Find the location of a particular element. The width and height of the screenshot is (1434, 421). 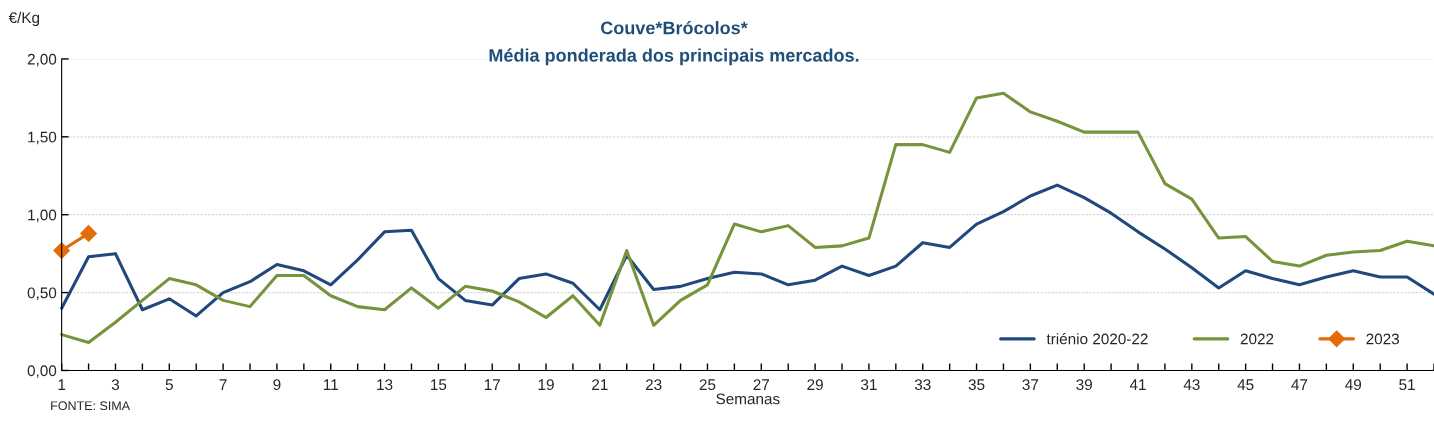

x-tick-label: 41 is located at coordinates (1137, 384).